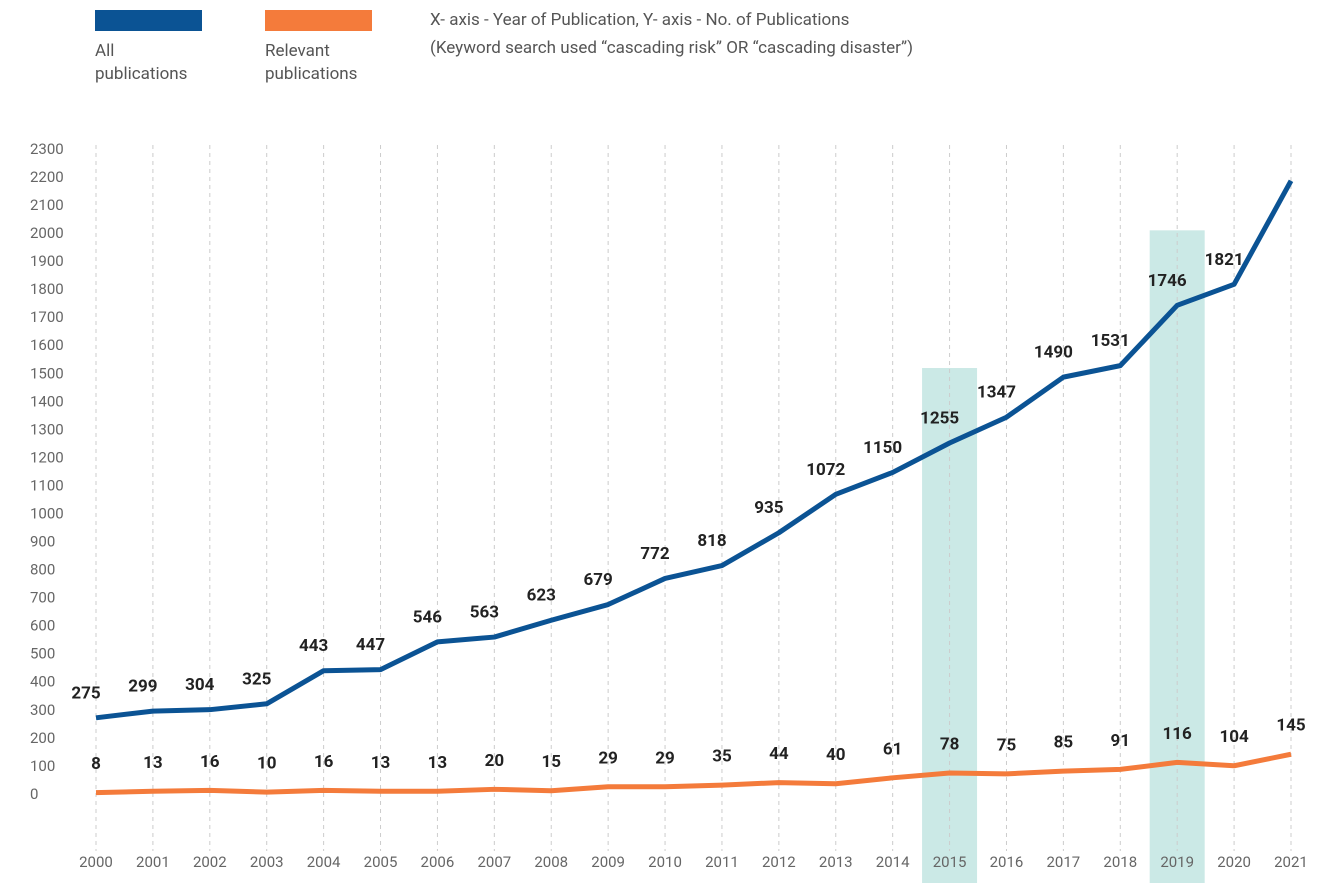 Image resolution: width=1334 pixels, height=883 pixels. I want to click on data-label: 443, so click(313, 646).